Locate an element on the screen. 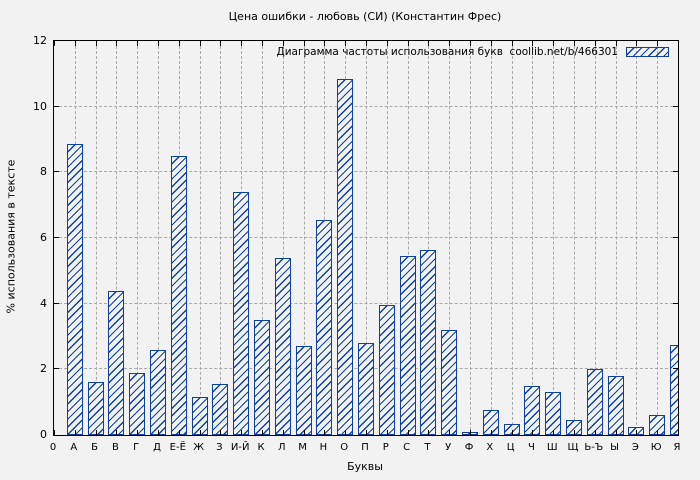  bar-У is located at coordinates (449, 382).